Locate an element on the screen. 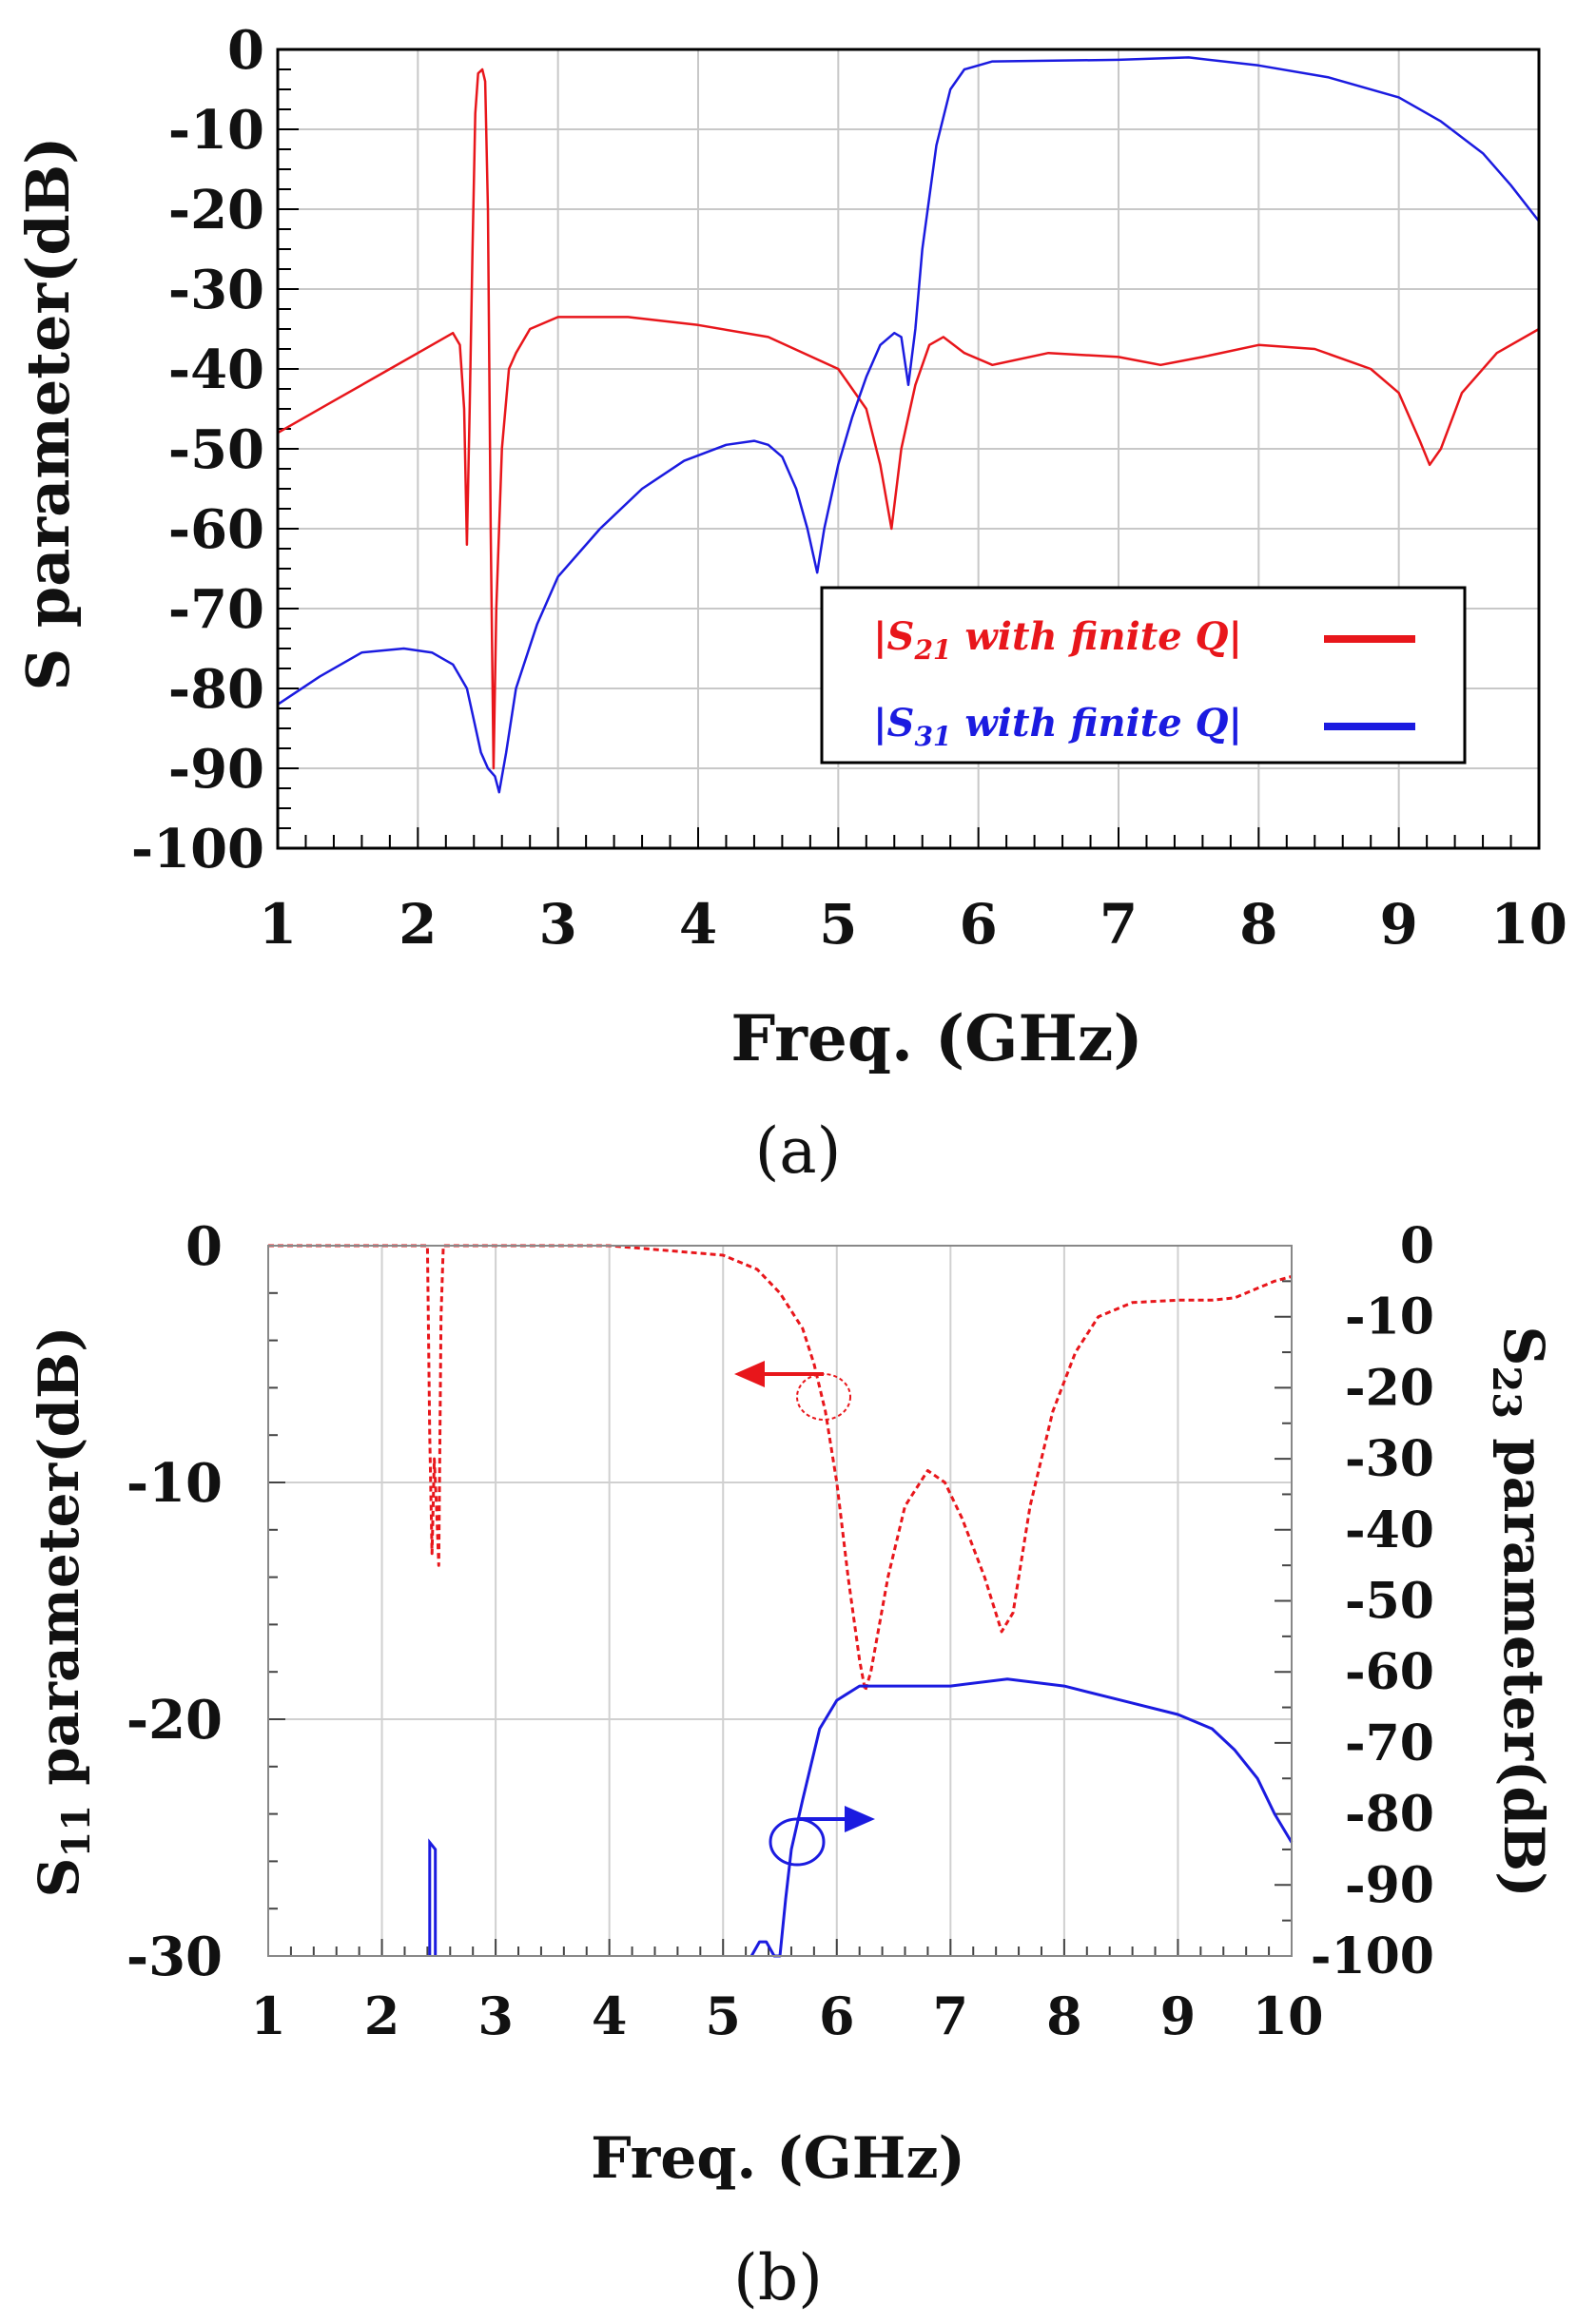 The height and width of the screenshot is (2324, 1596). a-x-tick-label: 3 is located at coordinates (557, 924).